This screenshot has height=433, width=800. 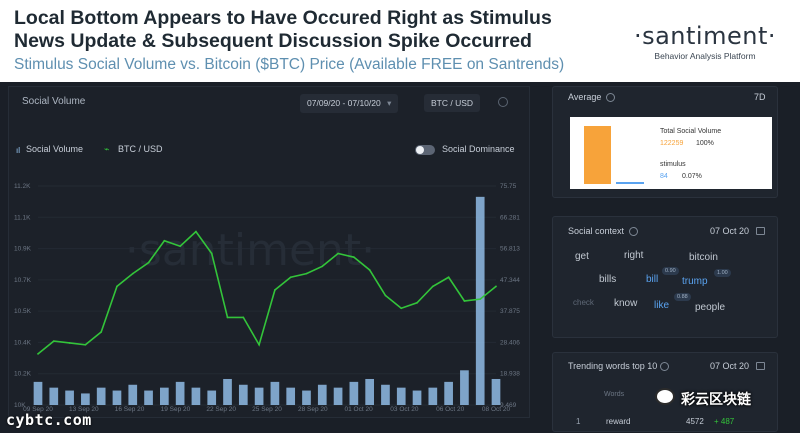 What do you see at coordinates (510, 249) in the screenshot?
I see `y-right-tick: 56.813` at bounding box center [510, 249].